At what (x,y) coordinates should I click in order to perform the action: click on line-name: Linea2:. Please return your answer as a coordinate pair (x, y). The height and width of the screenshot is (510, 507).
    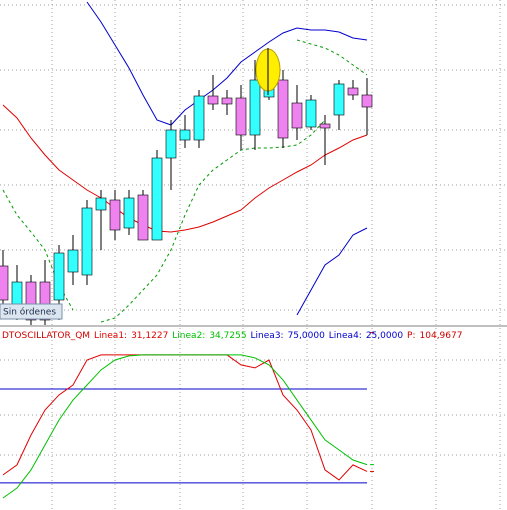
    Looking at the image, I should click on (188, 336).